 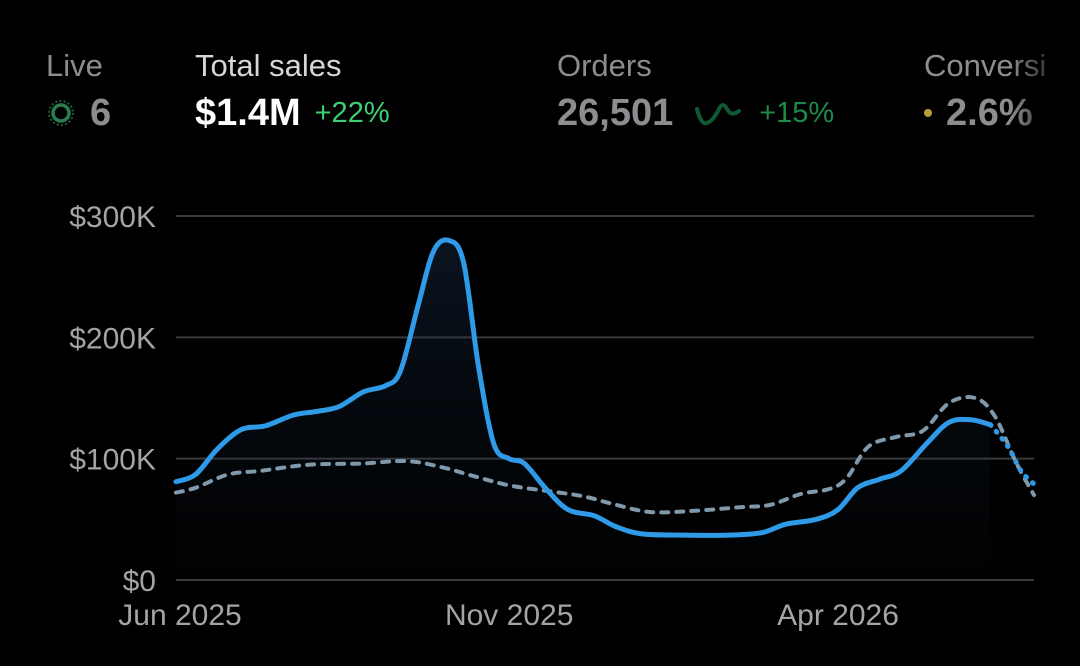 What do you see at coordinates (604, 65) in the screenshot?
I see `orders-label: Orders` at bounding box center [604, 65].